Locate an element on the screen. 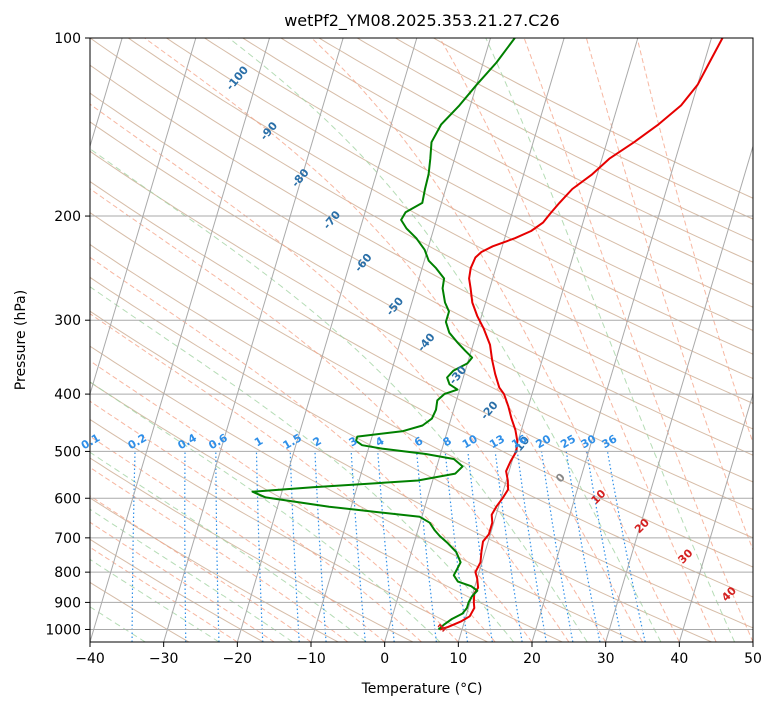 The image size is (775, 708). x-tick-label: 10 is located at coordinates (458, 659).